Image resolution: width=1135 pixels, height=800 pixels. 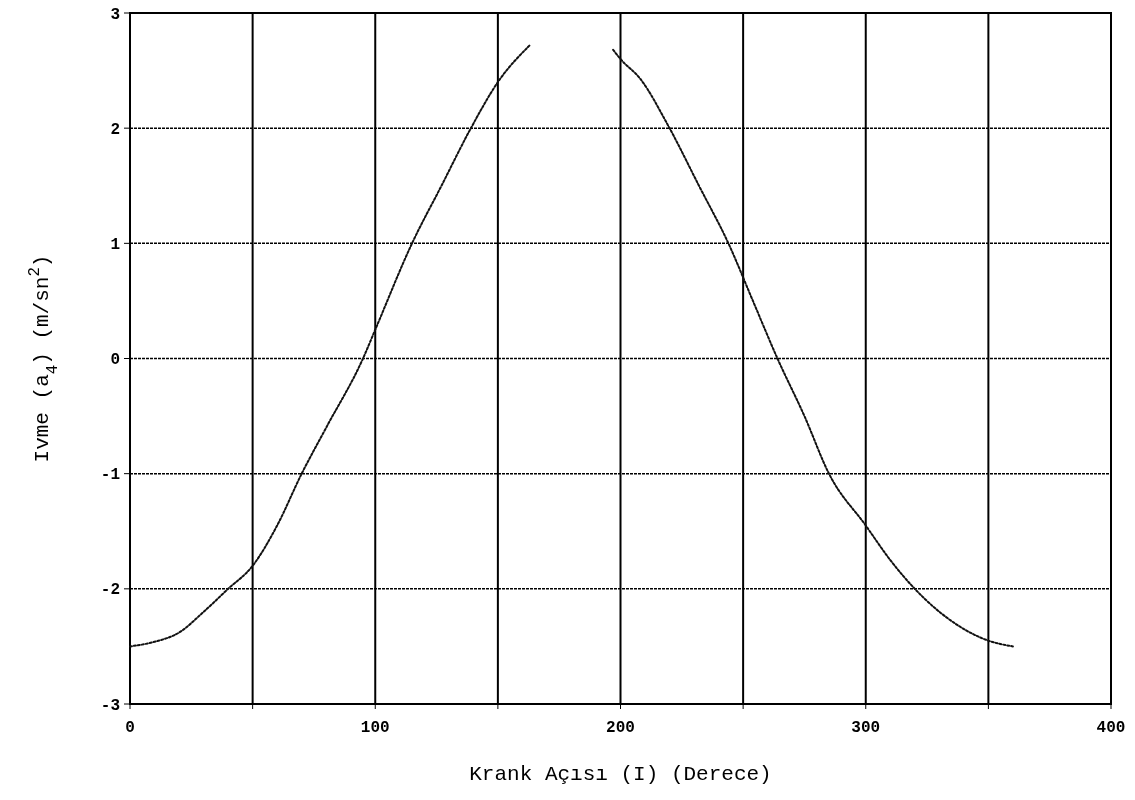 What do you see at coordinates (110, 705) in the screenshot?
I see `y-tick-label: -3` at bounding box center [110, 705].